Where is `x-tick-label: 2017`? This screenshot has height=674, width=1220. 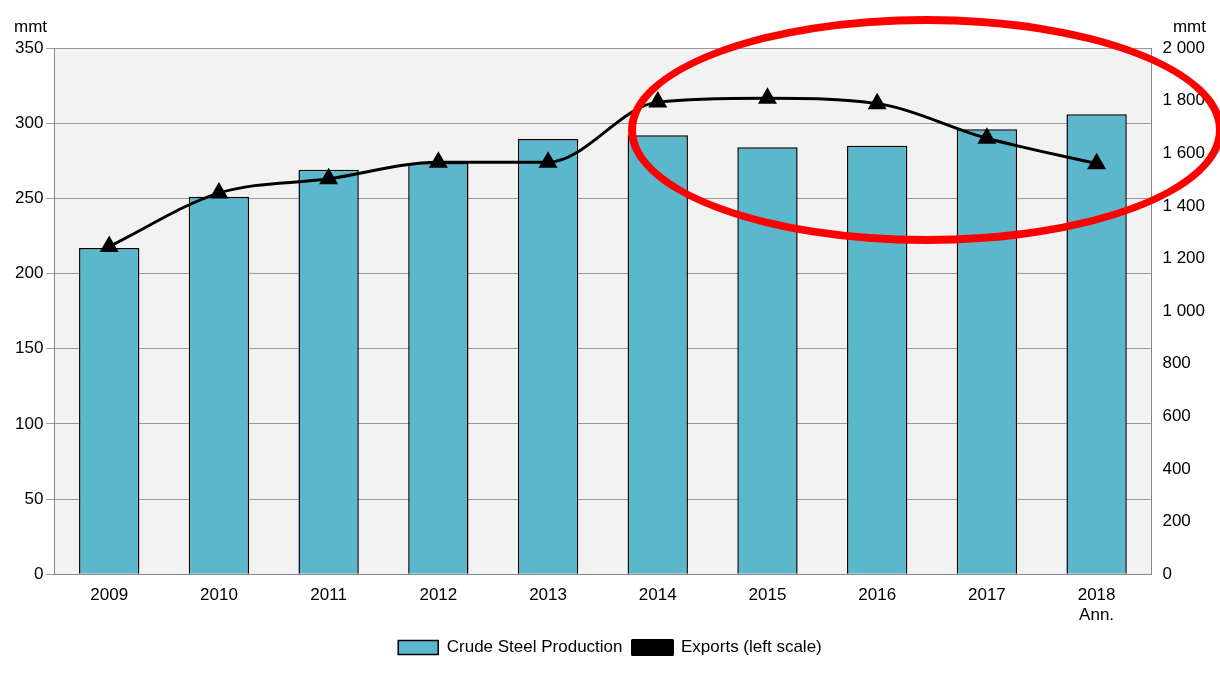
x-tick-label: 2017 is located at coordinates (986, 595).